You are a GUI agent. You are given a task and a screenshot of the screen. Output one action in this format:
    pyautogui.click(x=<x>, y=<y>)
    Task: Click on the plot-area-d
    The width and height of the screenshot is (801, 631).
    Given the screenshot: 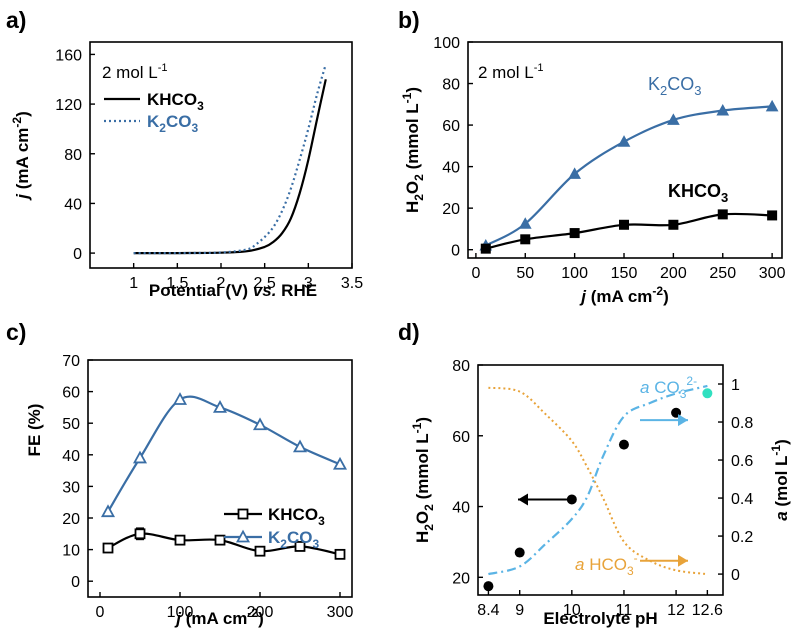 What is the action you would take?
    pyautogui.click(x=600, y=480)
    